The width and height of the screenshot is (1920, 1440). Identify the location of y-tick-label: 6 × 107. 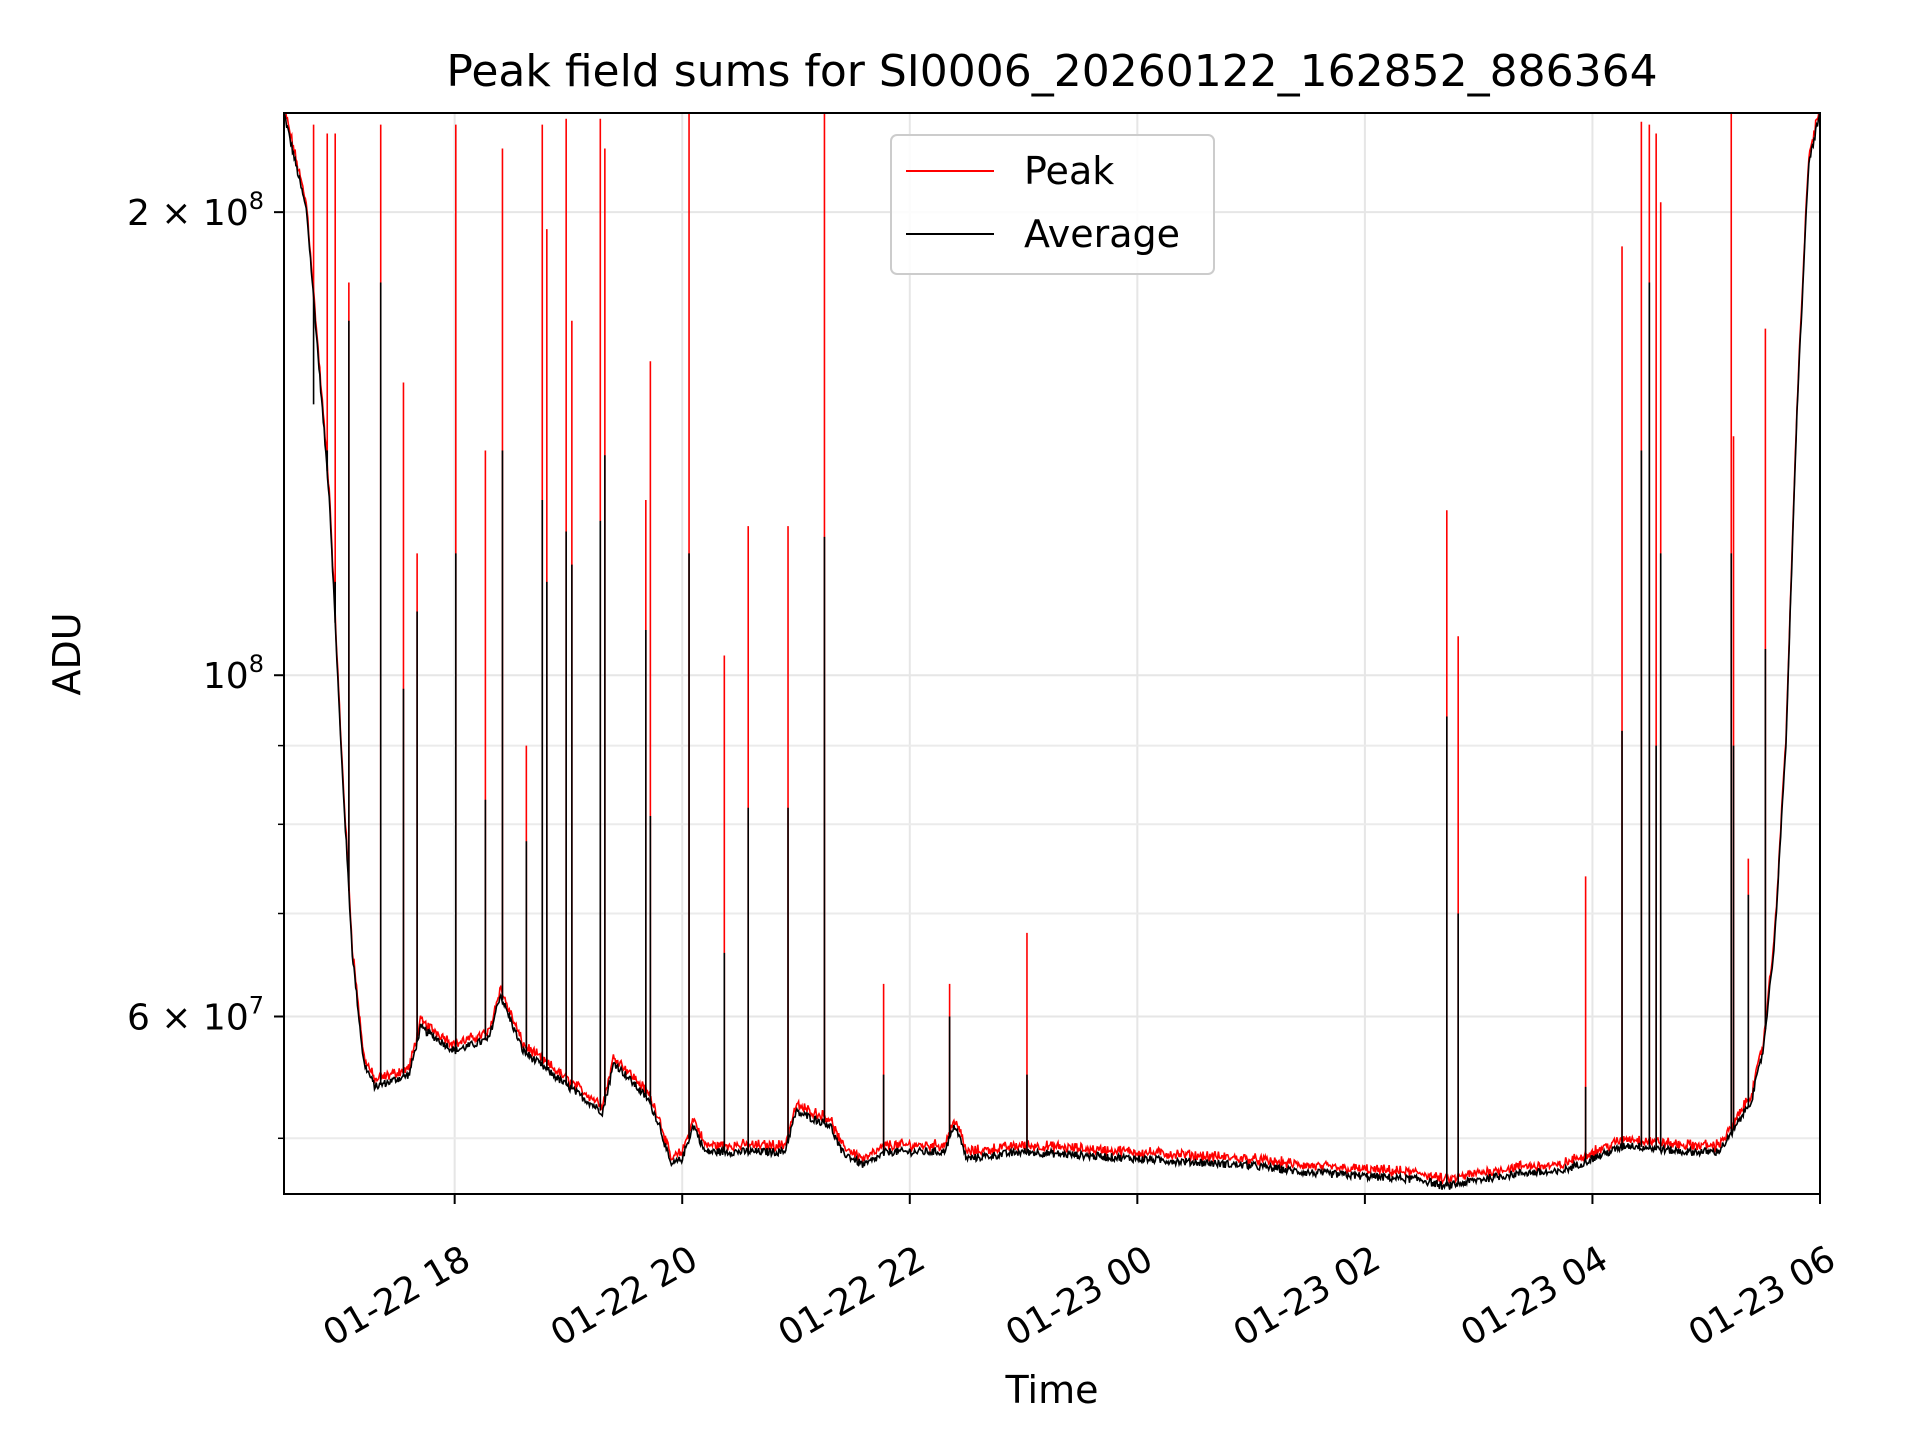
(195, 1014).